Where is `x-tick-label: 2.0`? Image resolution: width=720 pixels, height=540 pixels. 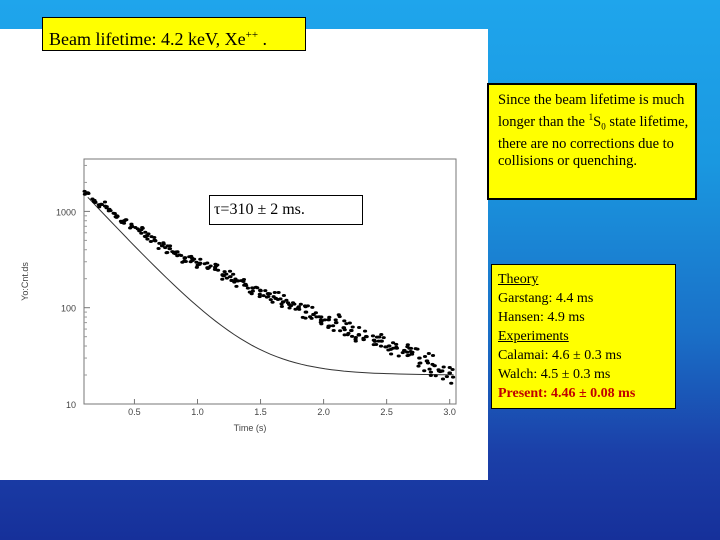
x-tick-label: 2.0 is located at coordinates (323, 412).